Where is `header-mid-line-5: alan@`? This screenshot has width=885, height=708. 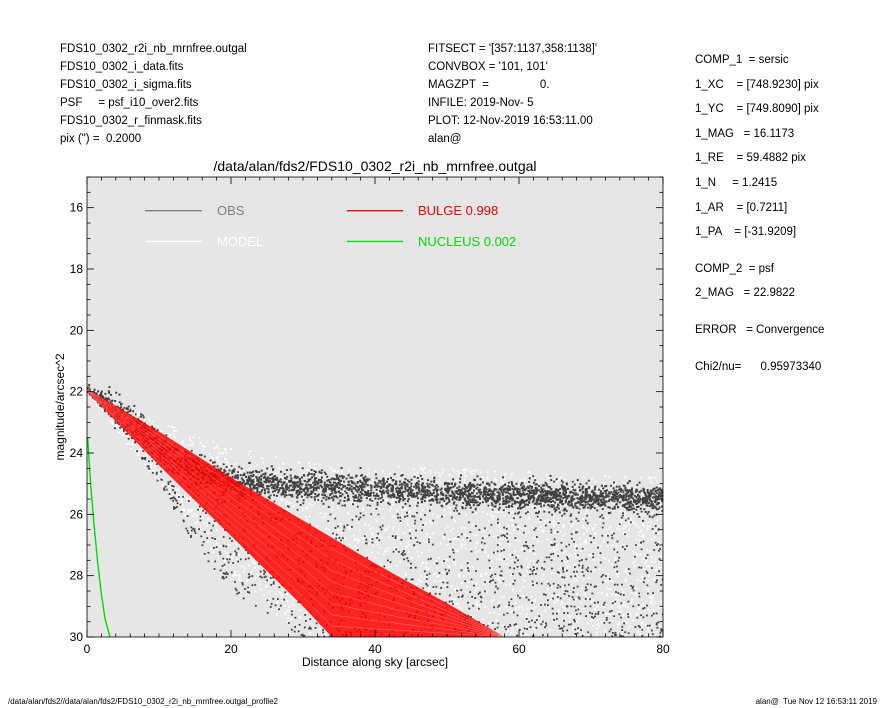 header-mid-line-5: alan@ is located at coordinates (445, 139).